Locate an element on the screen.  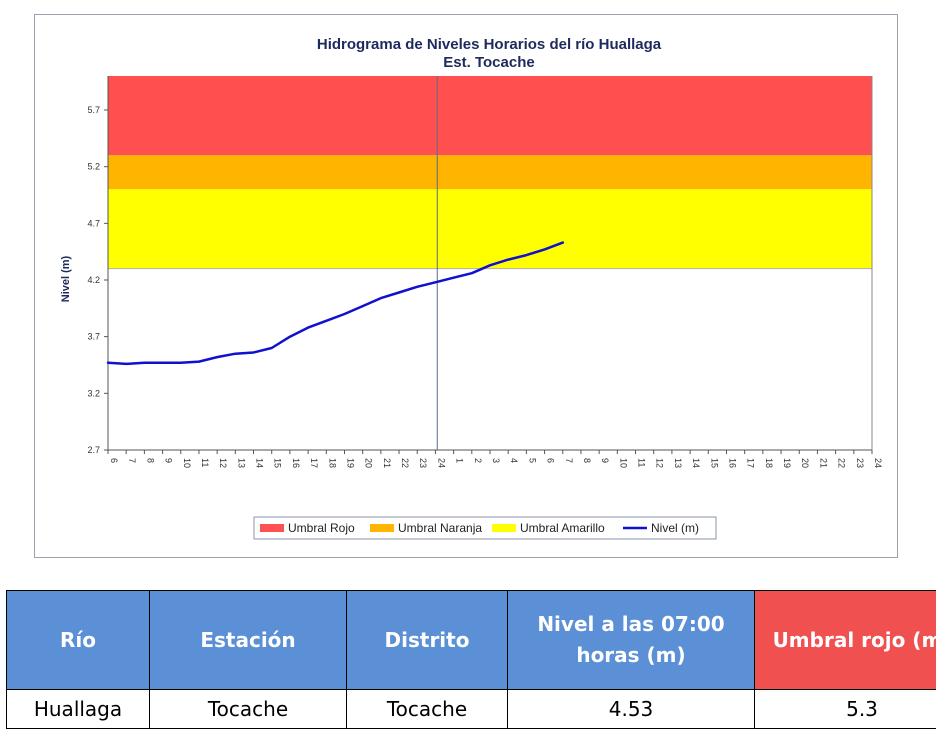
y-tick-label: 4.7 is located at coordinates (93, 223).